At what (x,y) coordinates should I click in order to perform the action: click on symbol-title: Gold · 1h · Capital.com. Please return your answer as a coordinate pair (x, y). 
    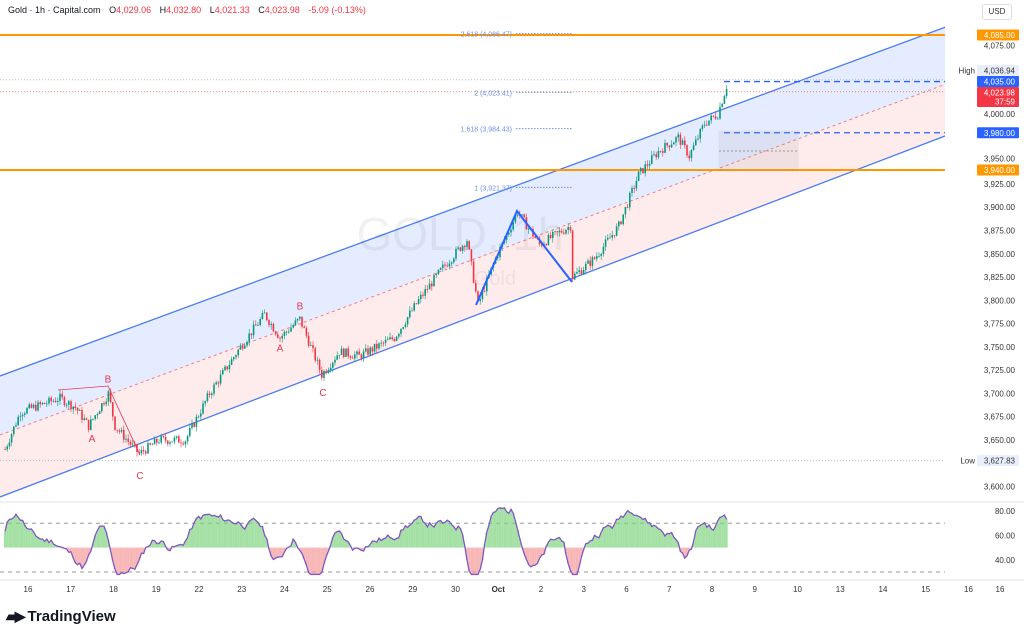
    Looking at the image, I should click on (54, 10).